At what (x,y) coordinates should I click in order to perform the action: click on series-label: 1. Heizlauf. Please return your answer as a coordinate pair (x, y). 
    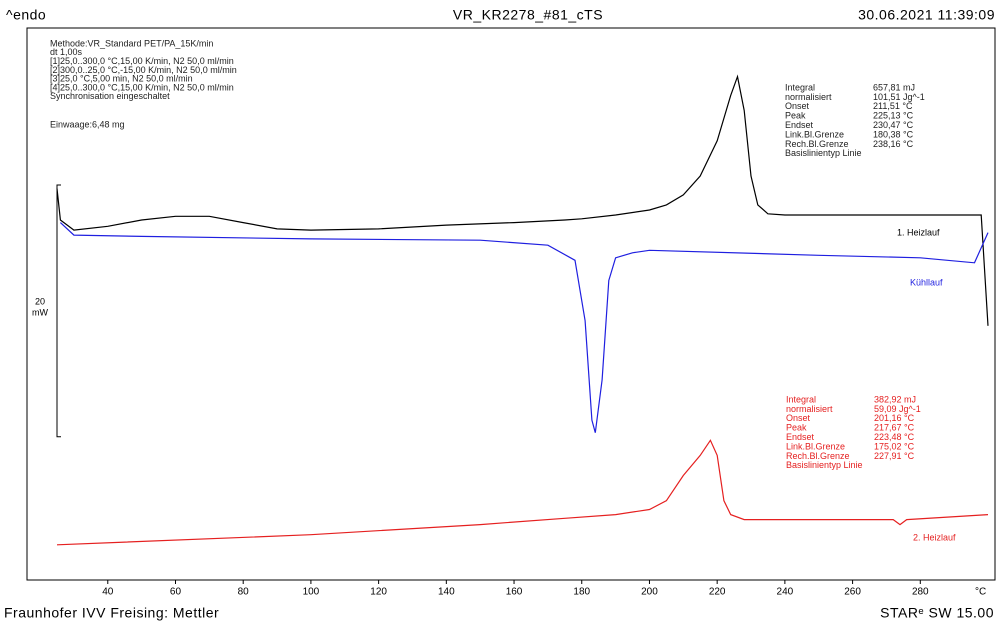
    Looking at the image, I should click on (918, 232).